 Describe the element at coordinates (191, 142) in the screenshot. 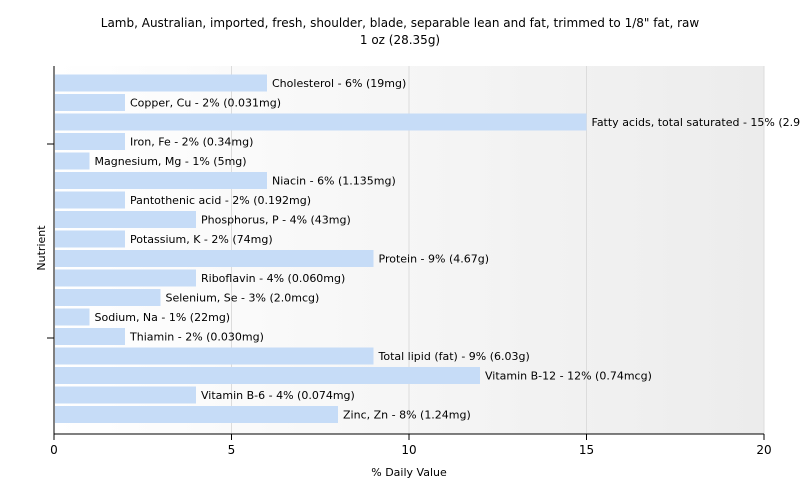

I see `bar-label: Iron, Fe - 2% (0.34mg)` at that location.